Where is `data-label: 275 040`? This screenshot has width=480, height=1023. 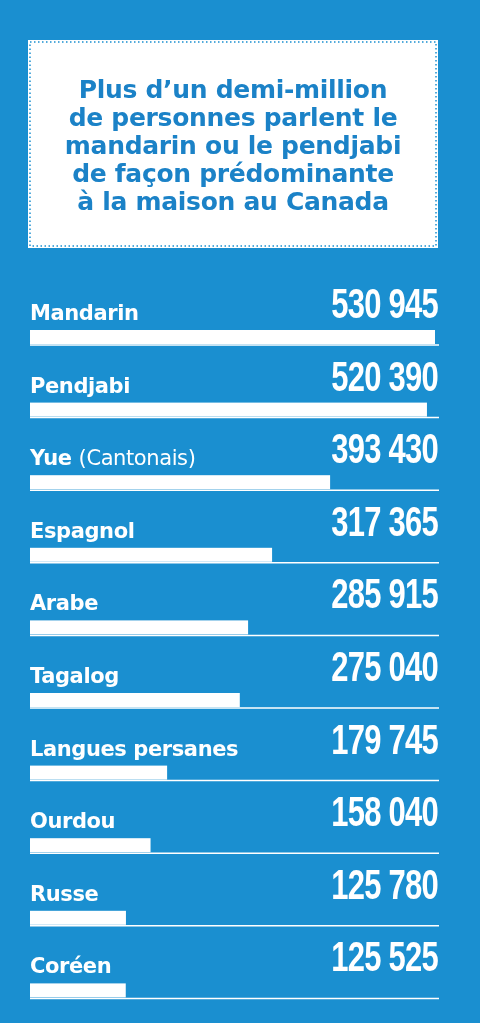
data-label: 275 040 is located at coordinates (385, 666).